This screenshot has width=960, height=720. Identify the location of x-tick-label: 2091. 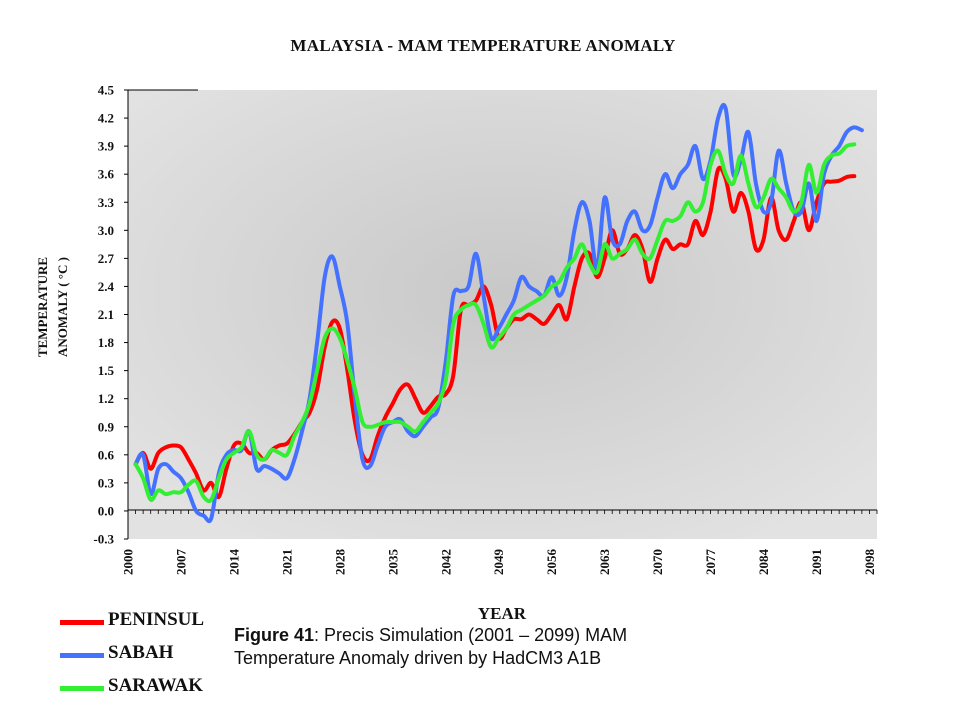
(816, 562).